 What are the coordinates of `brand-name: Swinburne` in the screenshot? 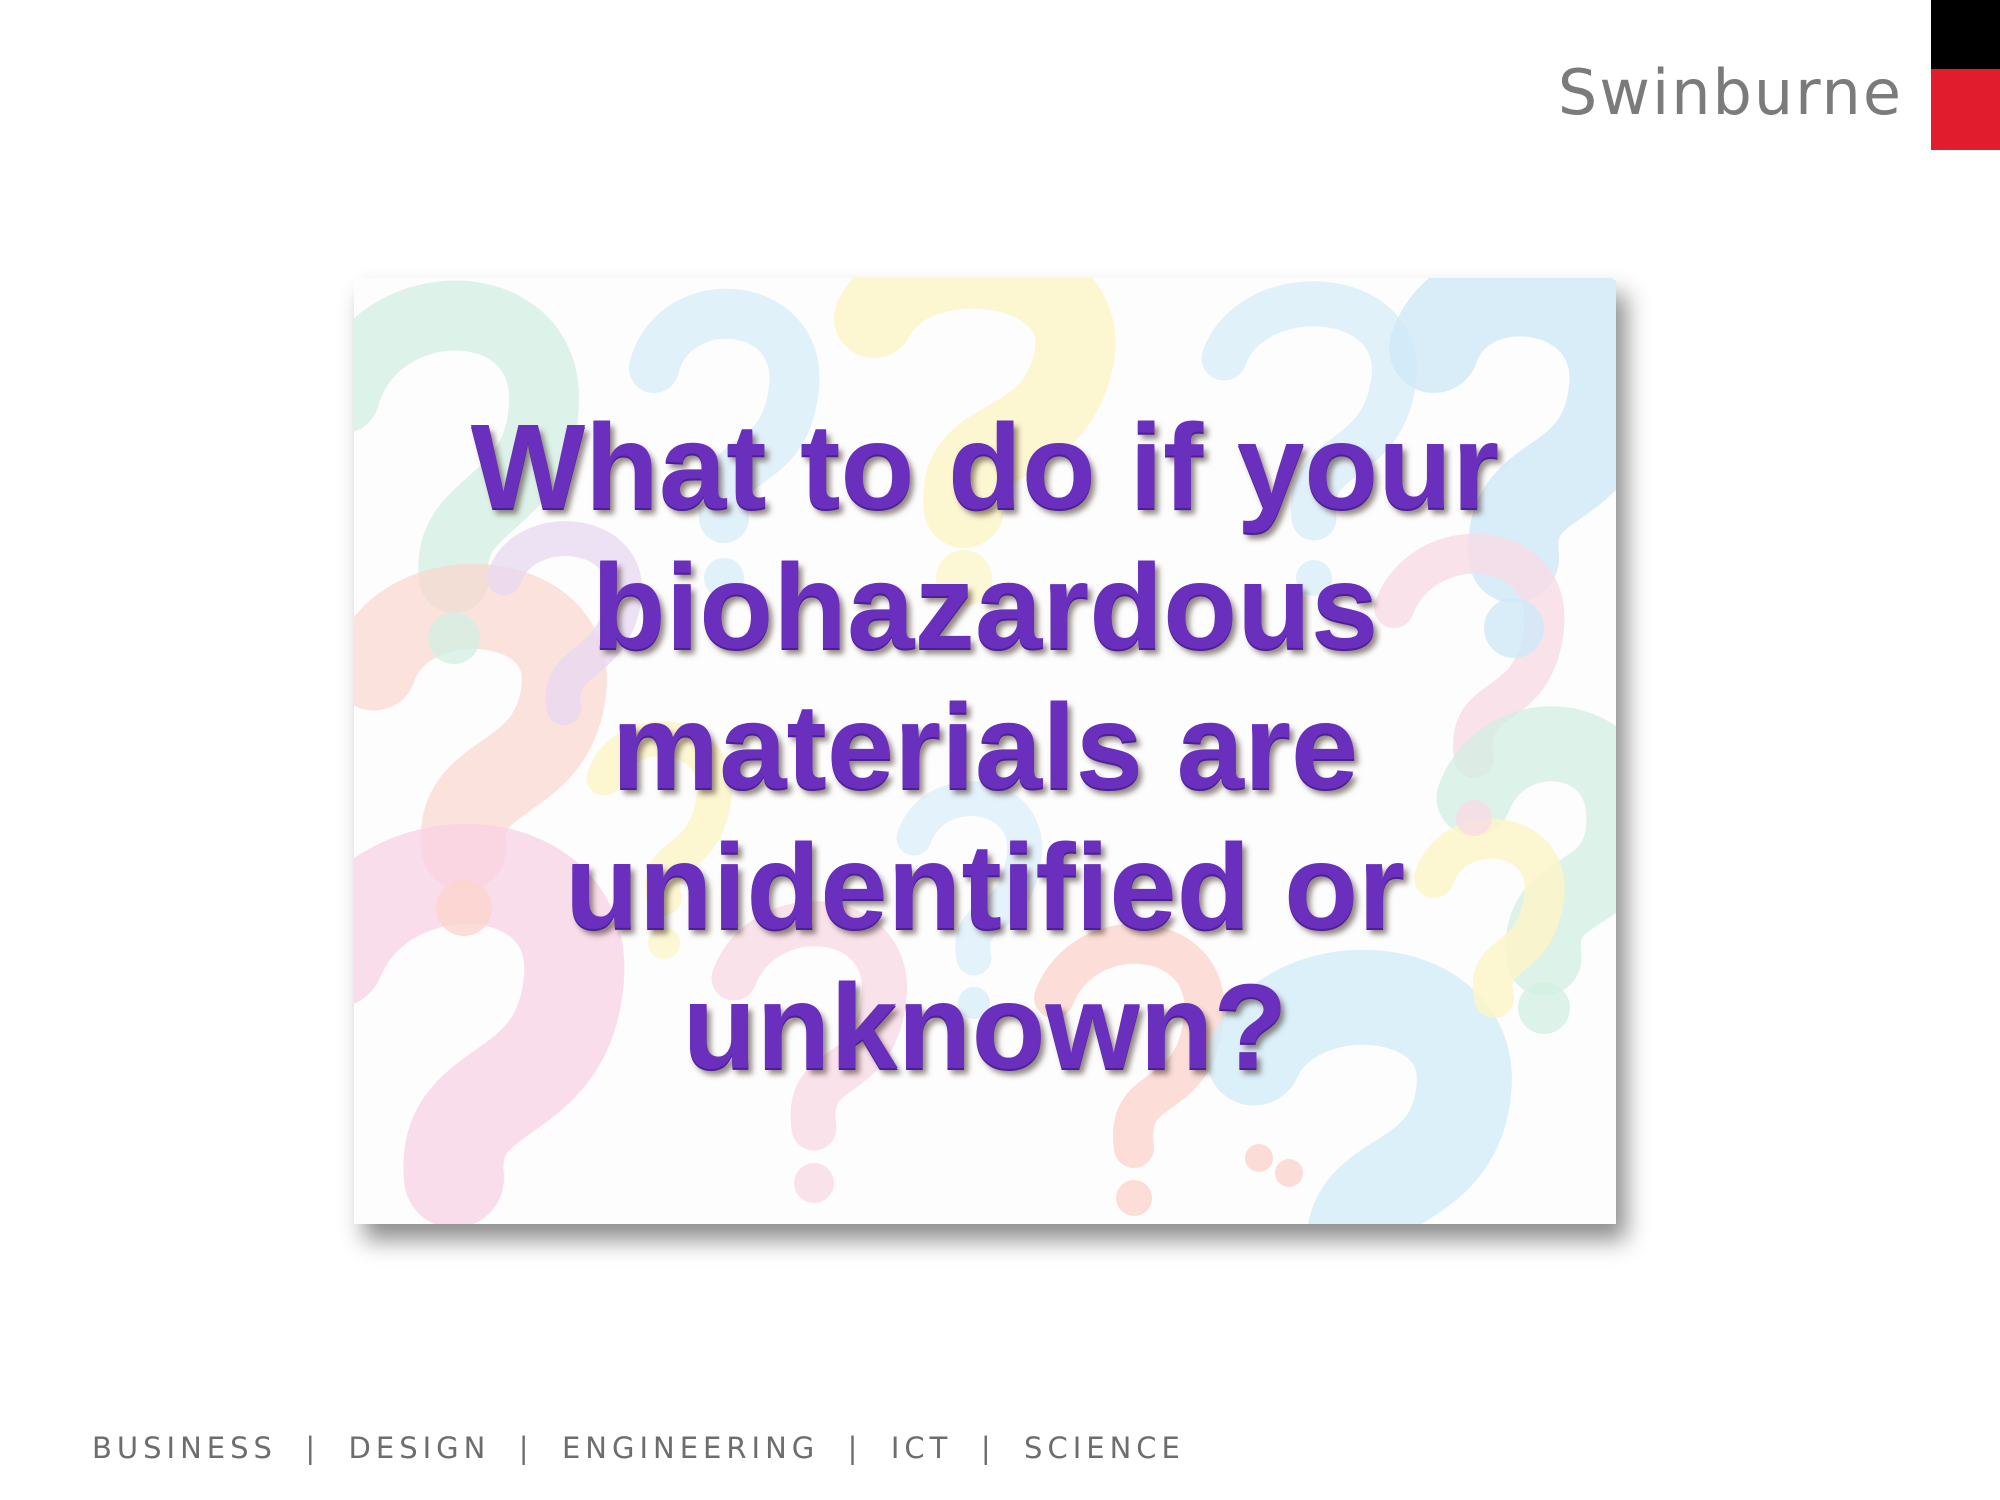 It's located at (1730, 92).